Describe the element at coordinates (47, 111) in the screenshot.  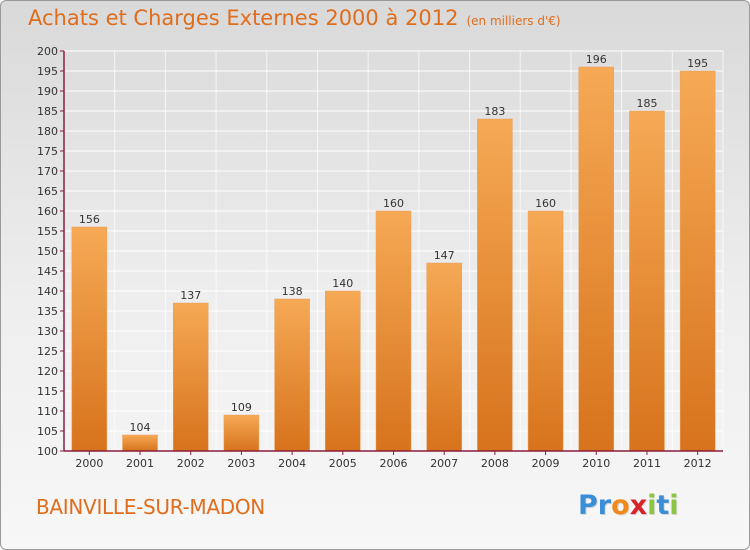
I see `y-tick-label: 185` at that location.